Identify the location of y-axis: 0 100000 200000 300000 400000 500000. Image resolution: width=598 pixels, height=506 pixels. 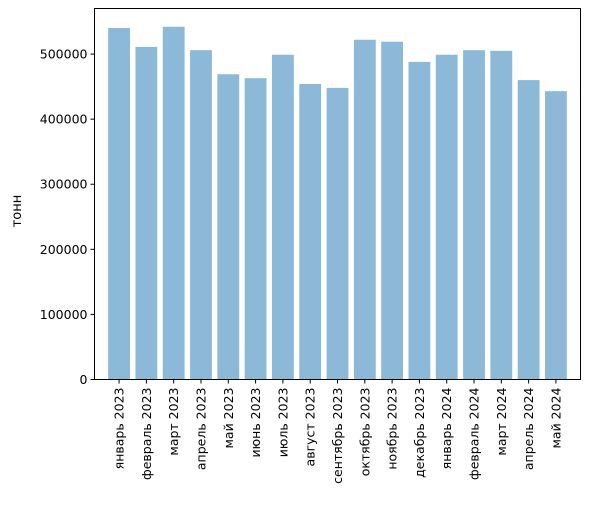
(67, 217).